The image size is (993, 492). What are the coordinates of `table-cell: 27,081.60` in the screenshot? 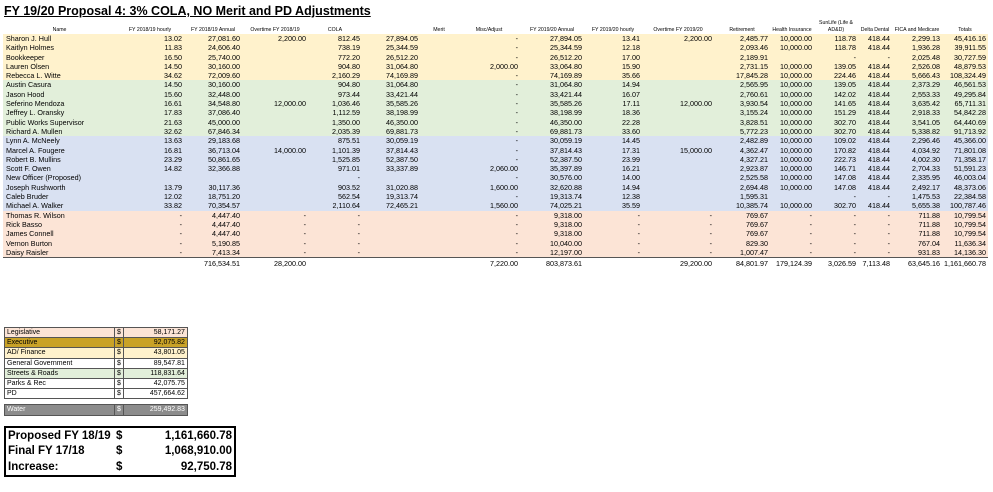 It's located at (213, 39).